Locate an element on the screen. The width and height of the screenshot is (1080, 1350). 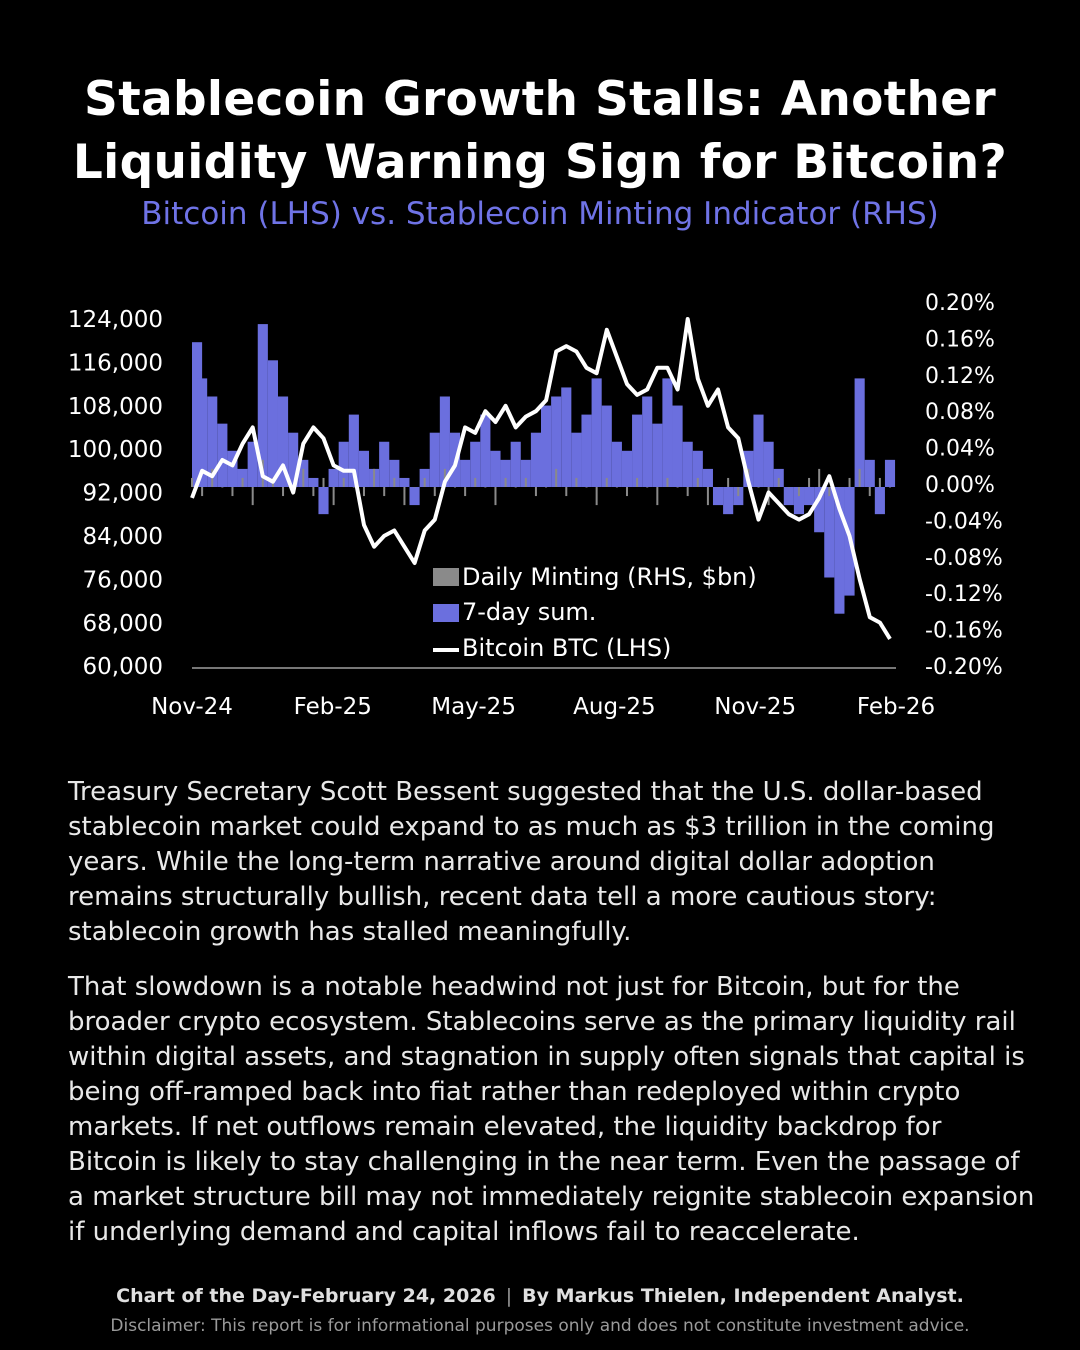
x-tick-label: Aug-25 is located at coordinates (614, 707).